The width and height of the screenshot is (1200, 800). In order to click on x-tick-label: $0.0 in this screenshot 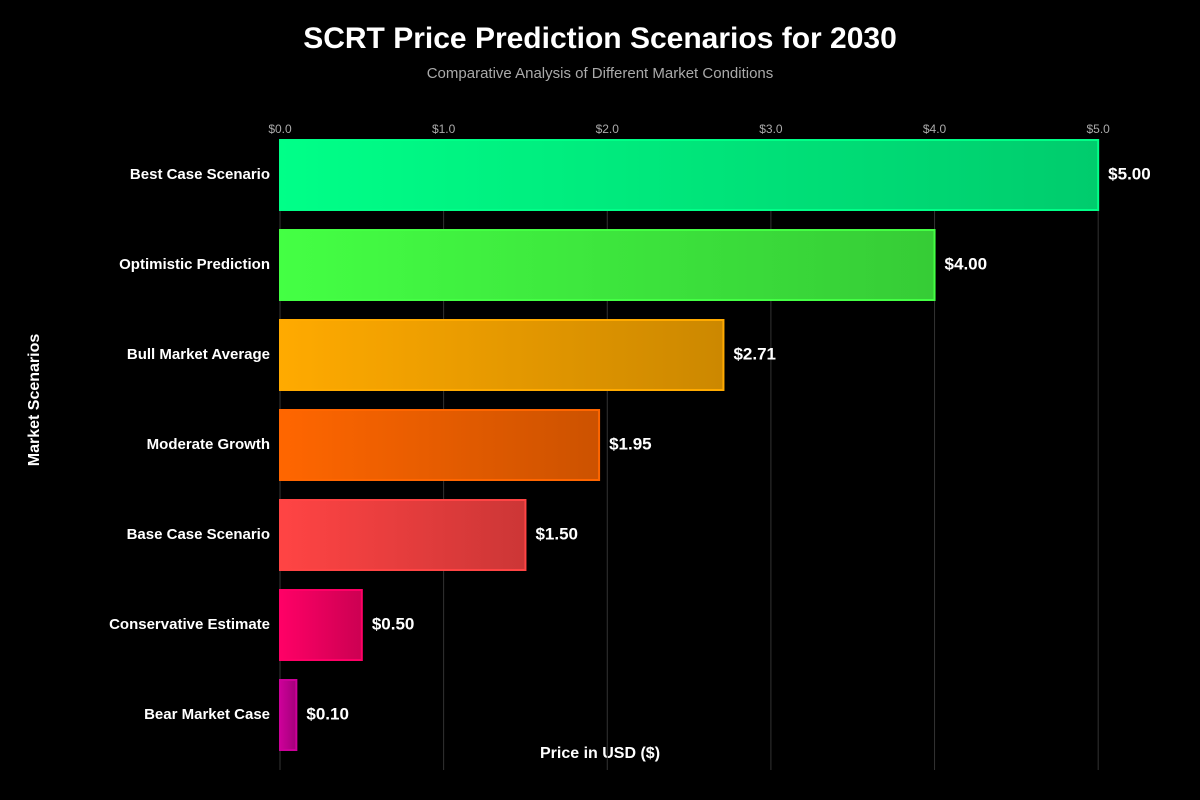, I will do `click(280, 129)`.